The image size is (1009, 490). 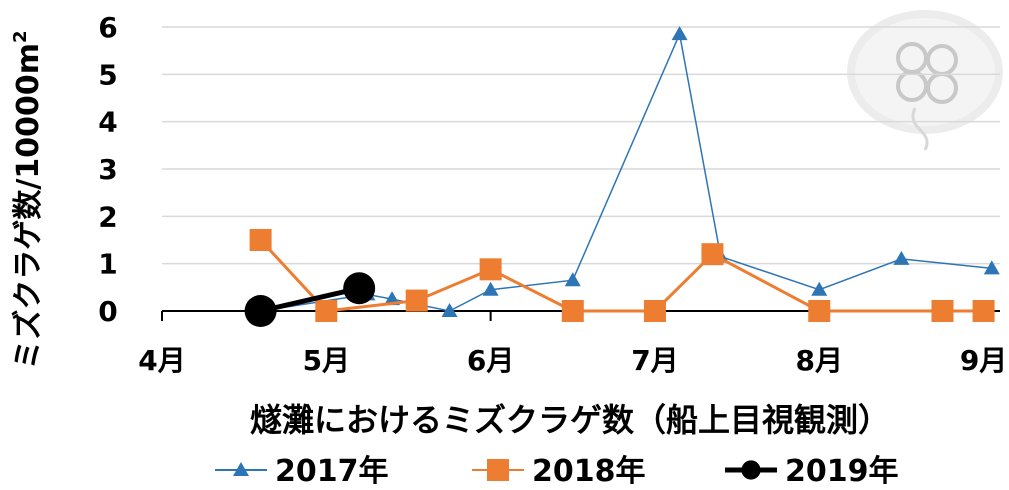 I want to click on y-tick-label: 4, so click(x=107, y=122).